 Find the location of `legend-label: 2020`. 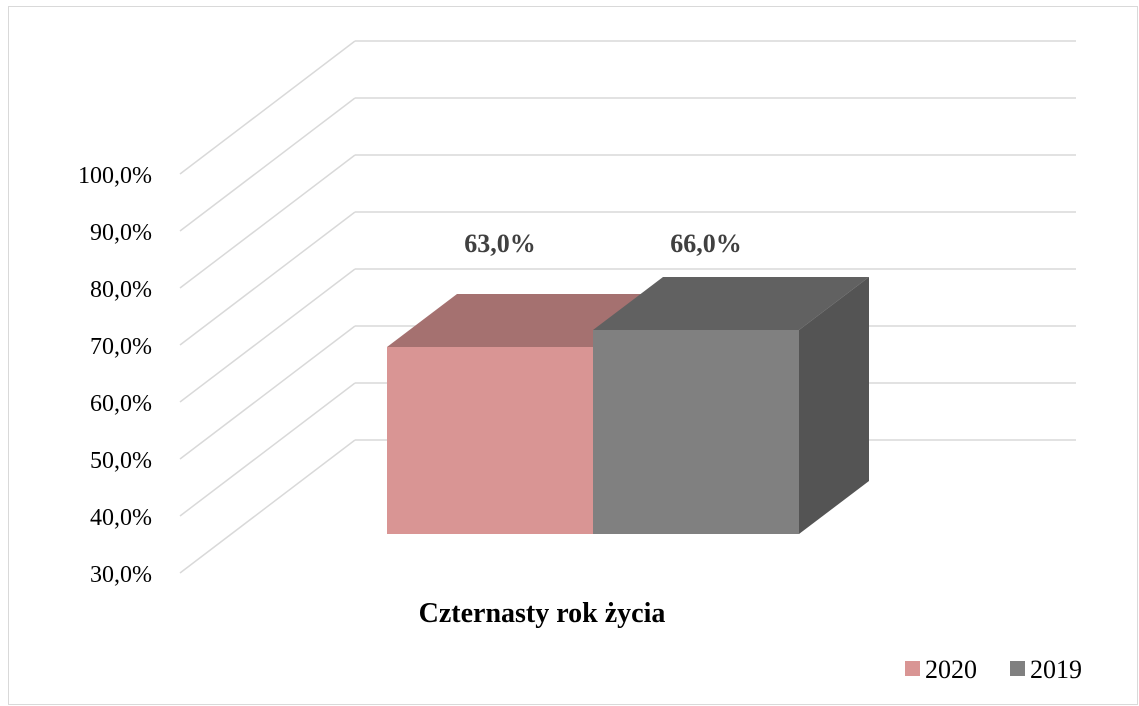

legend-label: 2020 is located at coordinates (951, 669).